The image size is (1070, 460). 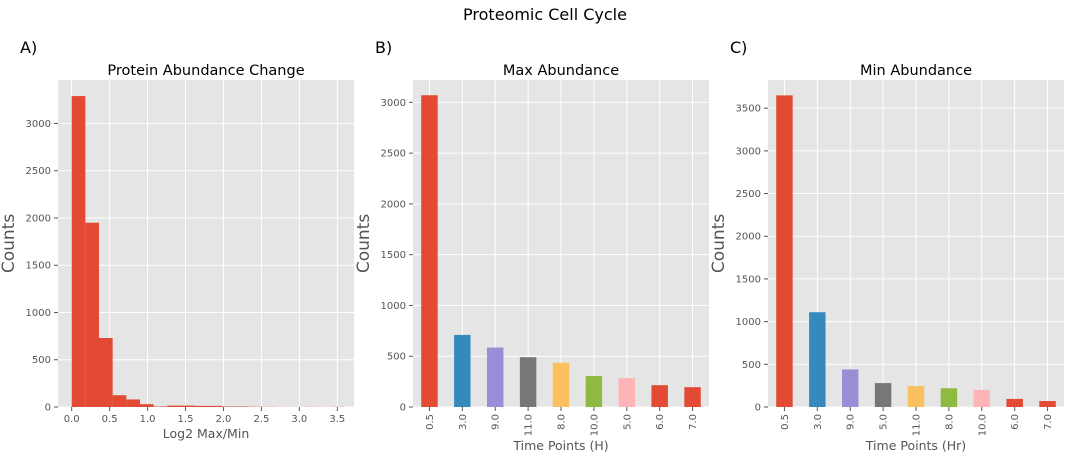 I want to click on panel-title: Protein Abundance Change, so click(x=205, y=71).